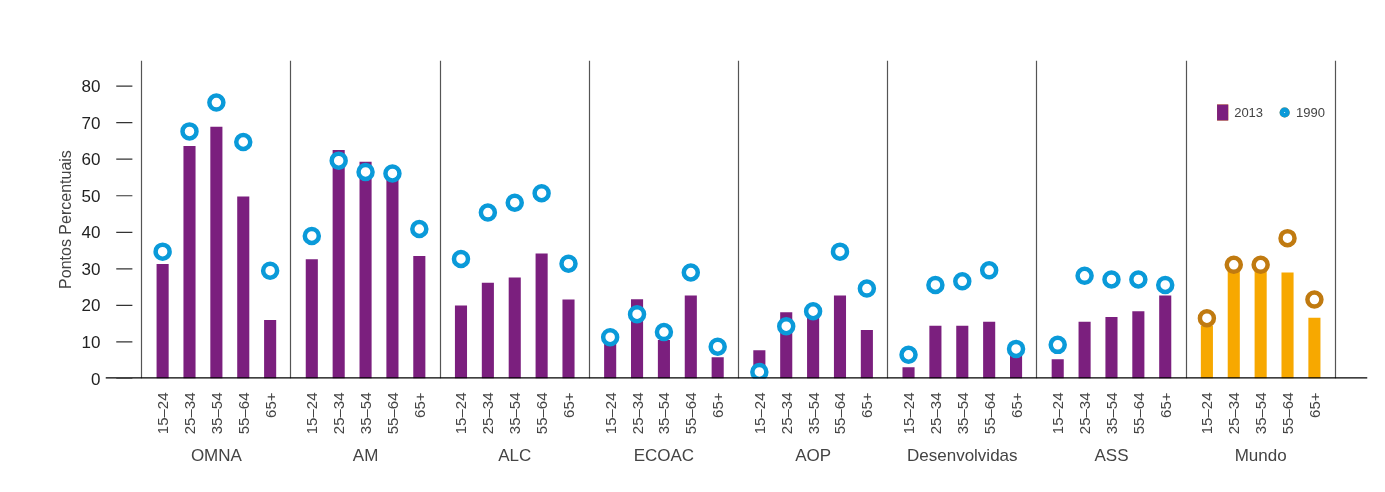  I want to click on y-tick-label: 20, so click(91, 306).